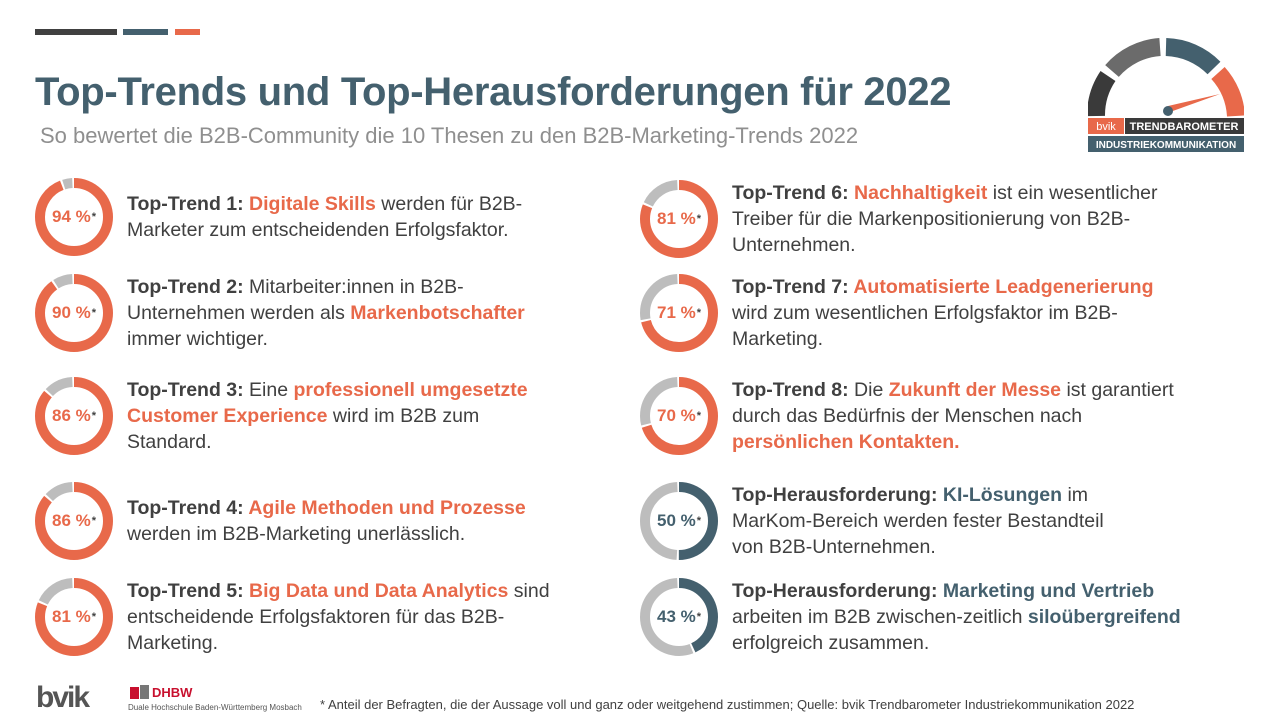 The width and height of the screenshot is (1280, 720). Describe the element at coordinates (71, 216) in the screenshot. I see `percent-value: 94 %` at that location.